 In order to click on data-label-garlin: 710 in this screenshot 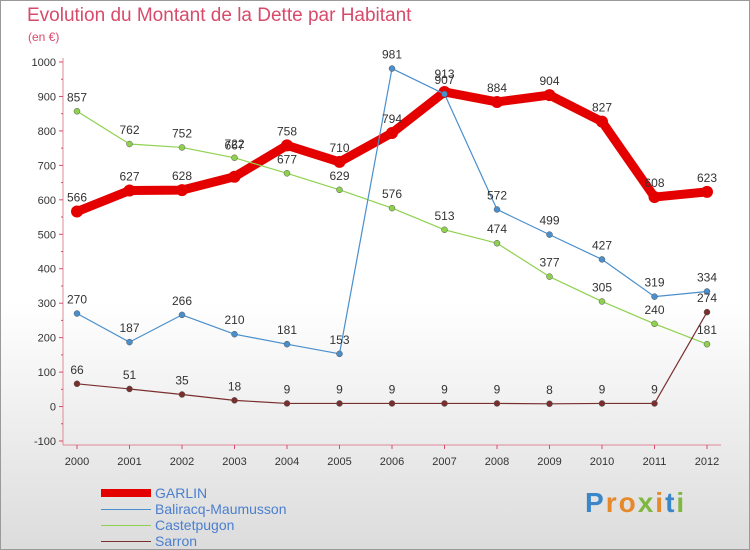, I will do `click(339, 148)`.